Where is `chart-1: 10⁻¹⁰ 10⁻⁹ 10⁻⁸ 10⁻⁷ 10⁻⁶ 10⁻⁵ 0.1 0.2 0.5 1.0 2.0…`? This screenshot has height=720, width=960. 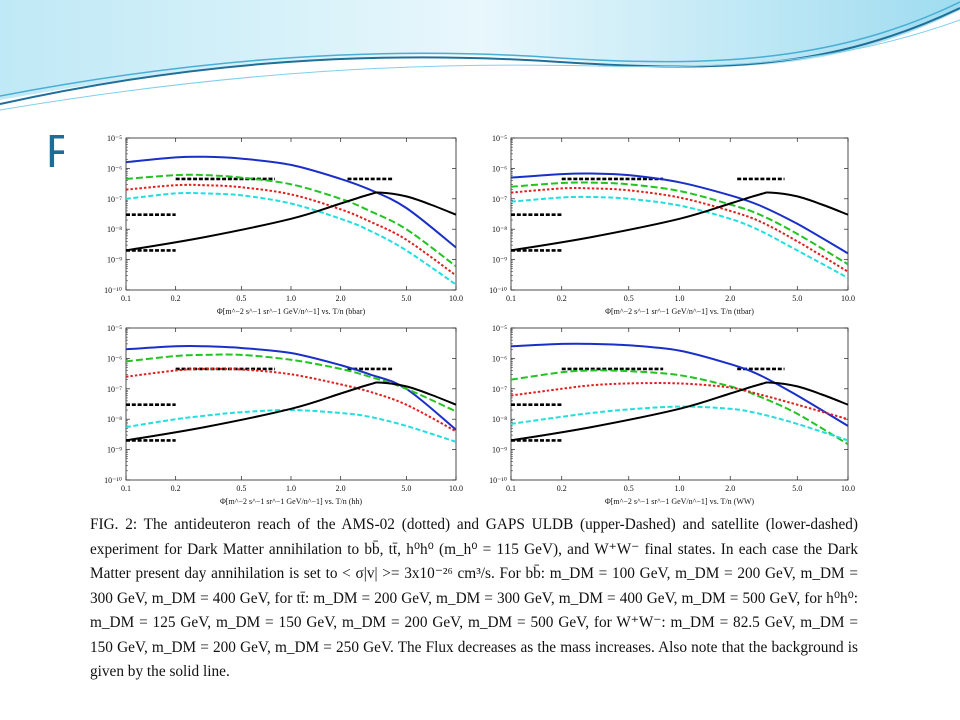
chart-1: 10⁻¹⁰ 10⁻⁹ 10⁻⁸ 10⁻⁷ 10⁻⁶ 10⁻⁵ 0.1 0.2 0.5 1.0 2.0… is located at coordinates (283, 225).